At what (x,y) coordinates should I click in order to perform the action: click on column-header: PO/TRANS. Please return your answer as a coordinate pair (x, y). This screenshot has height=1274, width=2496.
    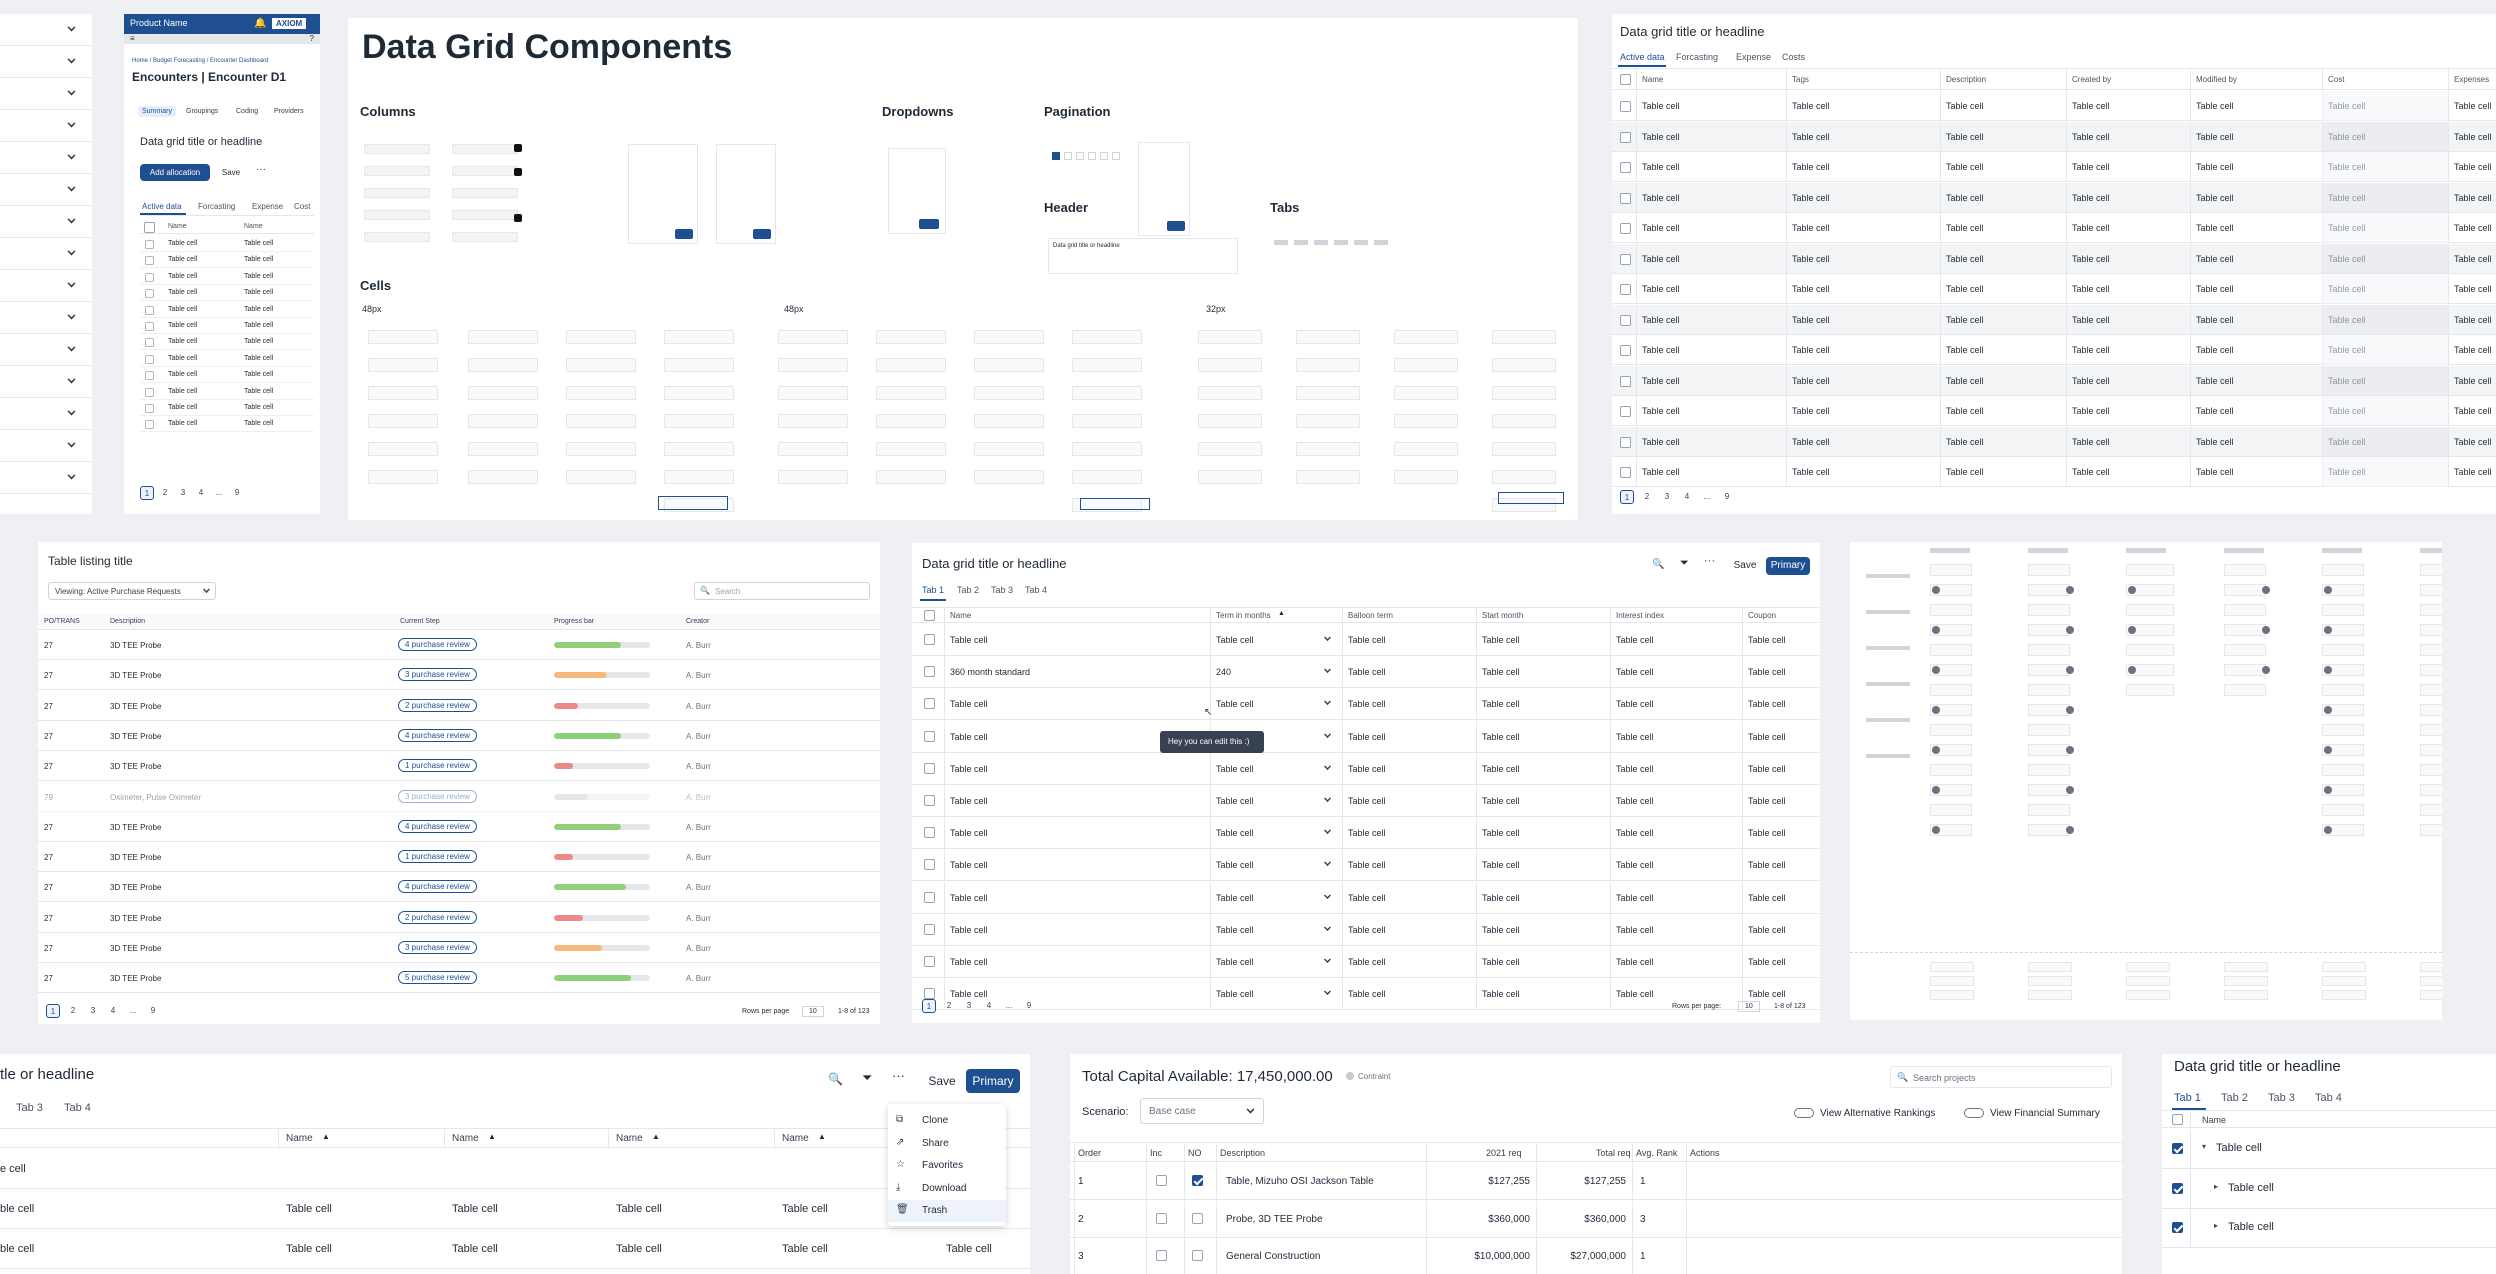
    Looking at the image, I should click on (62, 621).